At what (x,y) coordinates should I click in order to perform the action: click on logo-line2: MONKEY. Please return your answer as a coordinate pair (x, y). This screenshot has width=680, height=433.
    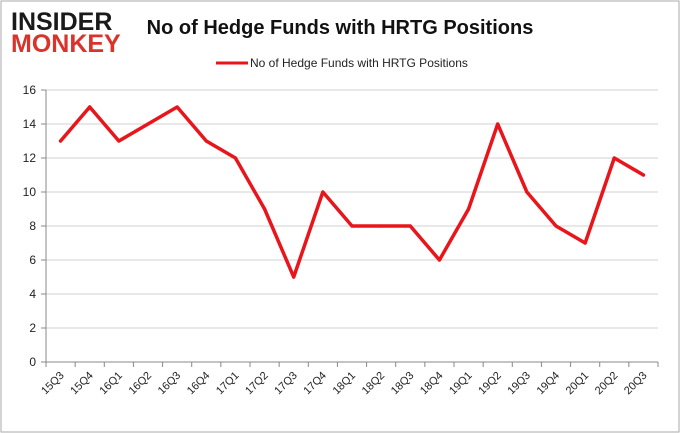
    Looking at the image, I should click on (66, 44).